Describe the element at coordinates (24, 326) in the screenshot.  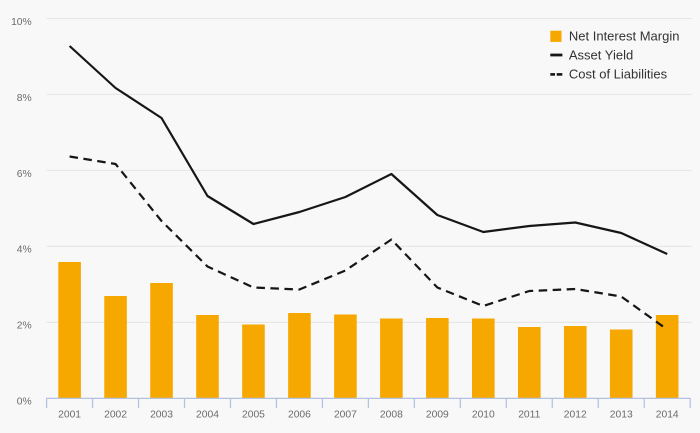
I see `svg-text: 2%` at that location.